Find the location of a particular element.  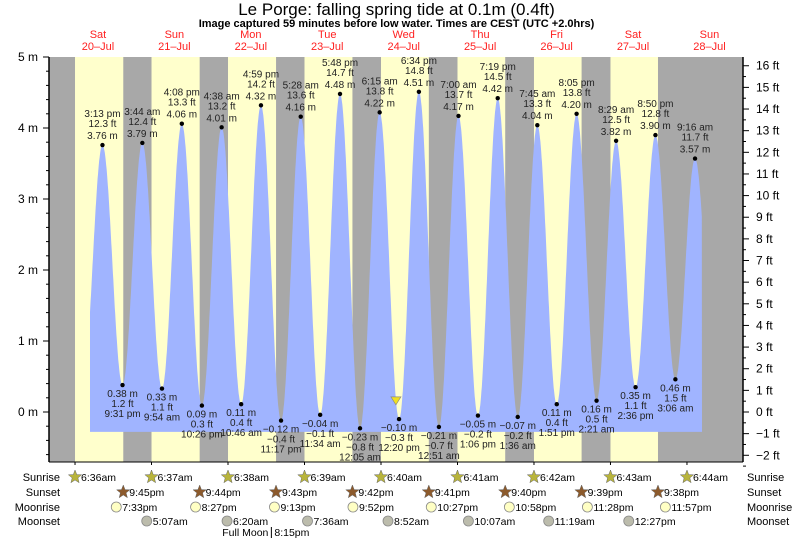

sunset-time: 9:41pm is located at coordinates (452, 493).